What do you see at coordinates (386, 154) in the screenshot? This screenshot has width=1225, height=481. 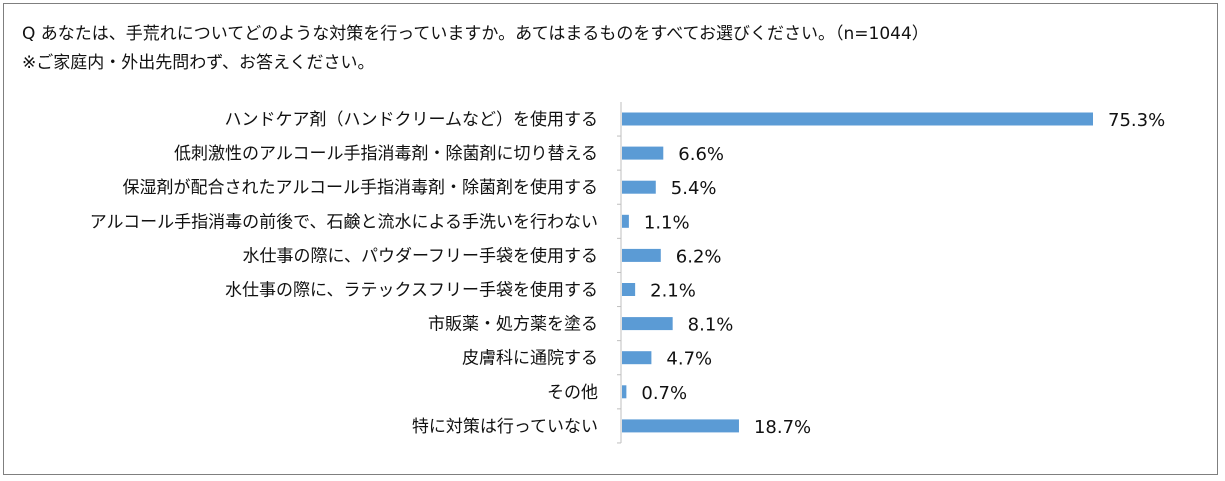 I see `category-label: 低刺激性のアルコール手指消毒剤・除菌剤に切り替える` at bounding box center [386, 154].